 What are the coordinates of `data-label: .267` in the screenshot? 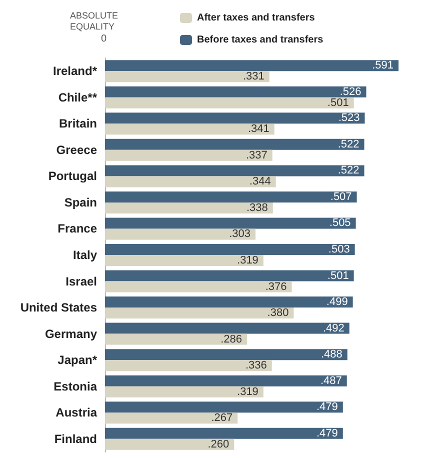 It's located at (222, 418).